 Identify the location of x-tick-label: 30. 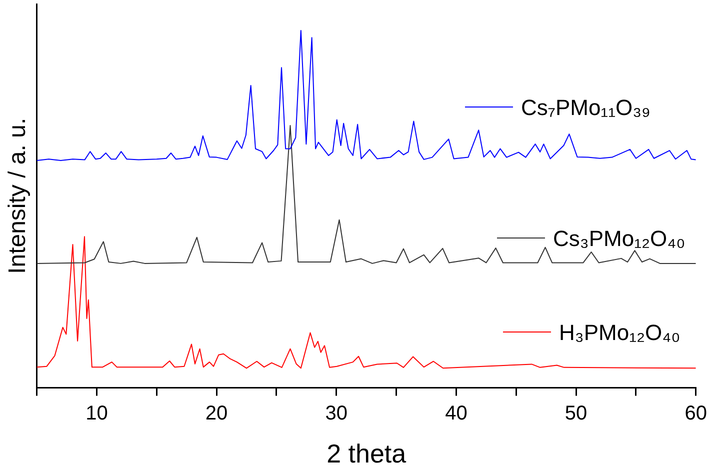
(336, 413).